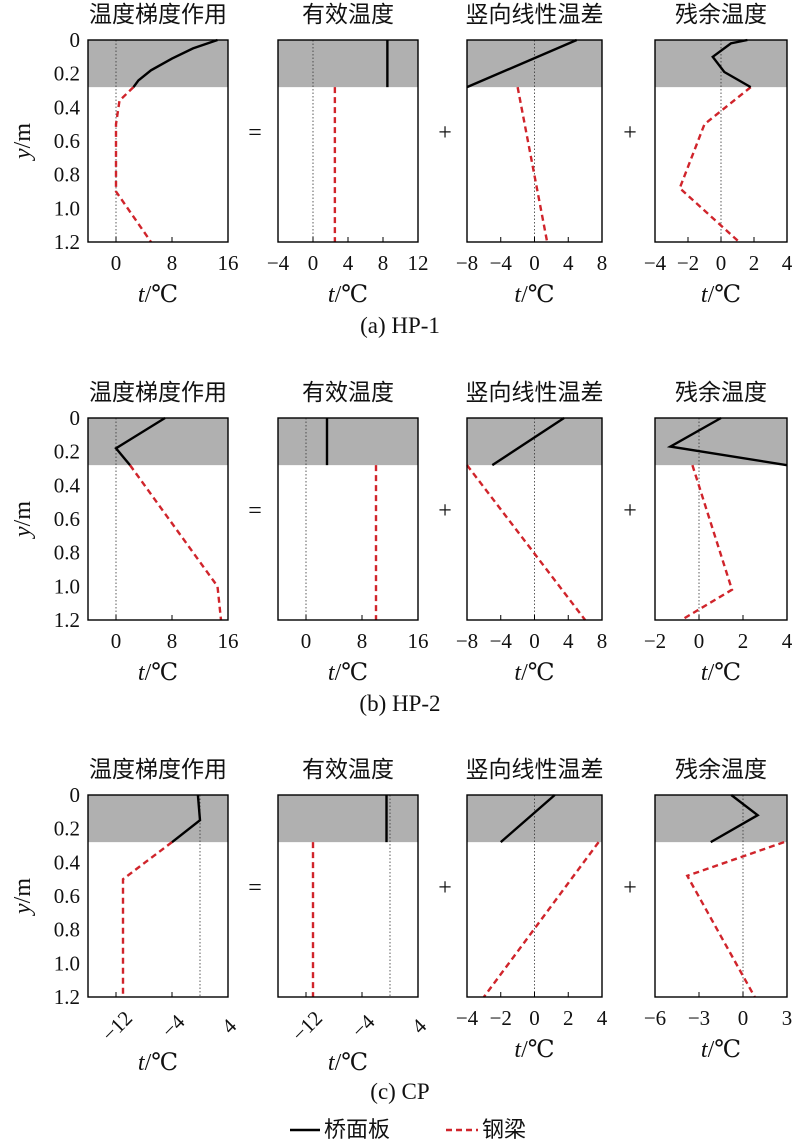 This screenshot has height=1144, width=800. Describe the element at coordinates (418, 263) in the screenshot. I see `x-tick-label: 12` at that location.